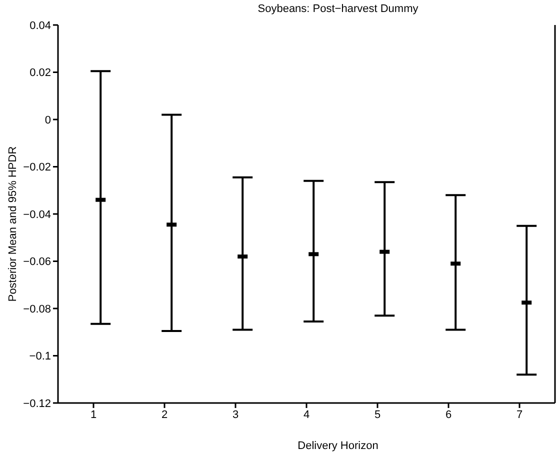 This screenshot has width=560, height=457. Describe the element at coordinates (164, 414) in the screenshot. I see `x-tick-label: 2` at that location.